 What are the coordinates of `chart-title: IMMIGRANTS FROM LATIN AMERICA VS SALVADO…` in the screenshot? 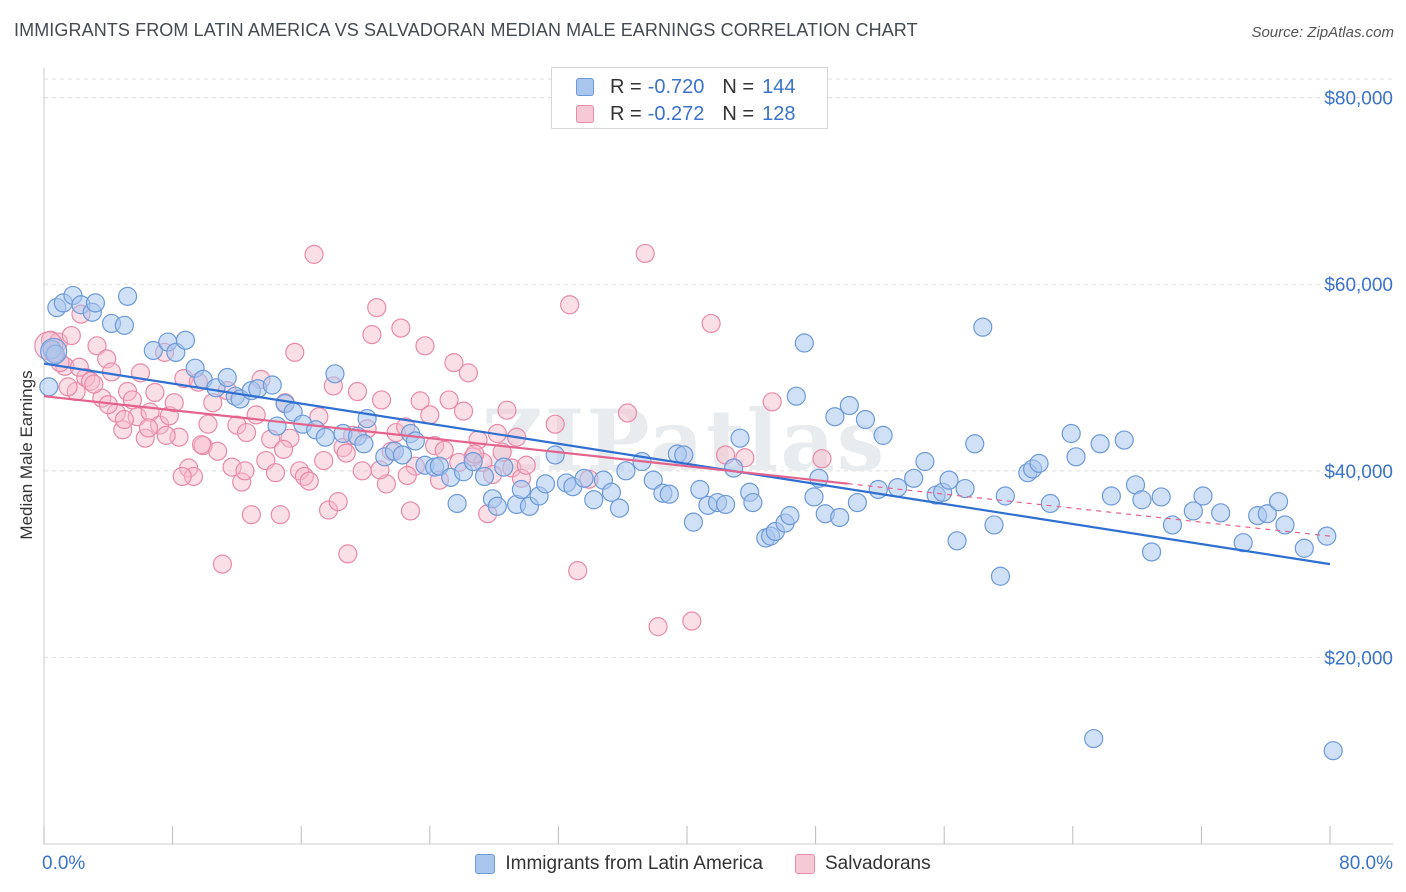 It's located at (466, 30).